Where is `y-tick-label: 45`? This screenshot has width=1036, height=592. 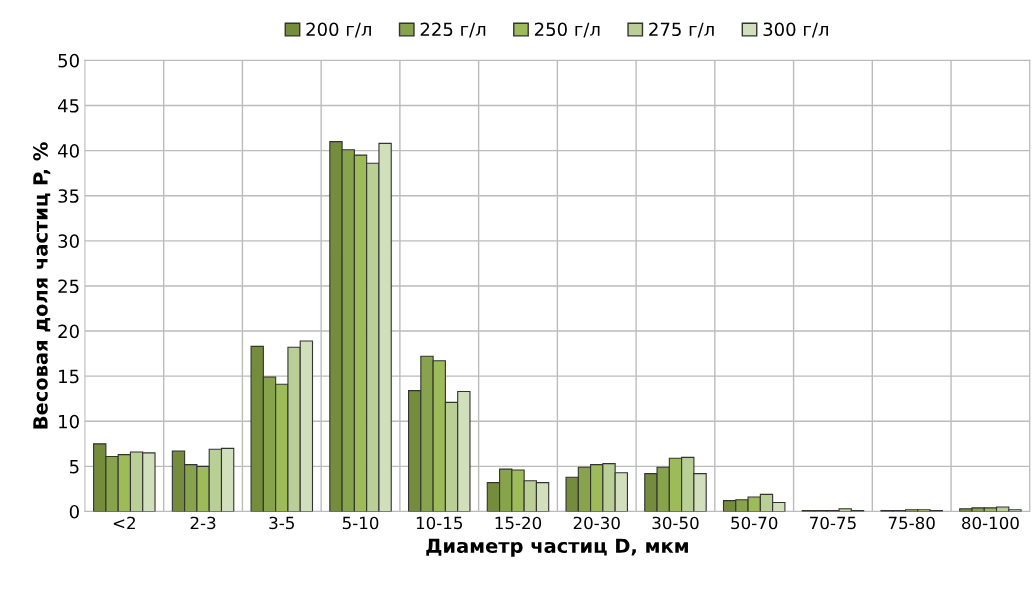 y-tick-label: 45 is located at coordinates (68, 106).